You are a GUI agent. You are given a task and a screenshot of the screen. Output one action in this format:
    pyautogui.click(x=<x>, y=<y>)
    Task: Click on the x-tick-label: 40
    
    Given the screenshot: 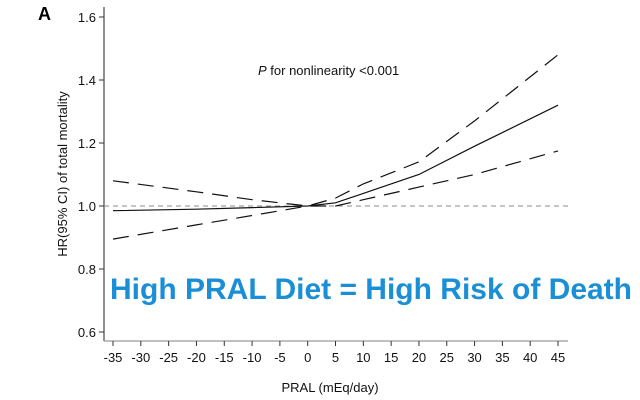 What is the action you would take?
    pyautogui.click(x=530, y=357)
    